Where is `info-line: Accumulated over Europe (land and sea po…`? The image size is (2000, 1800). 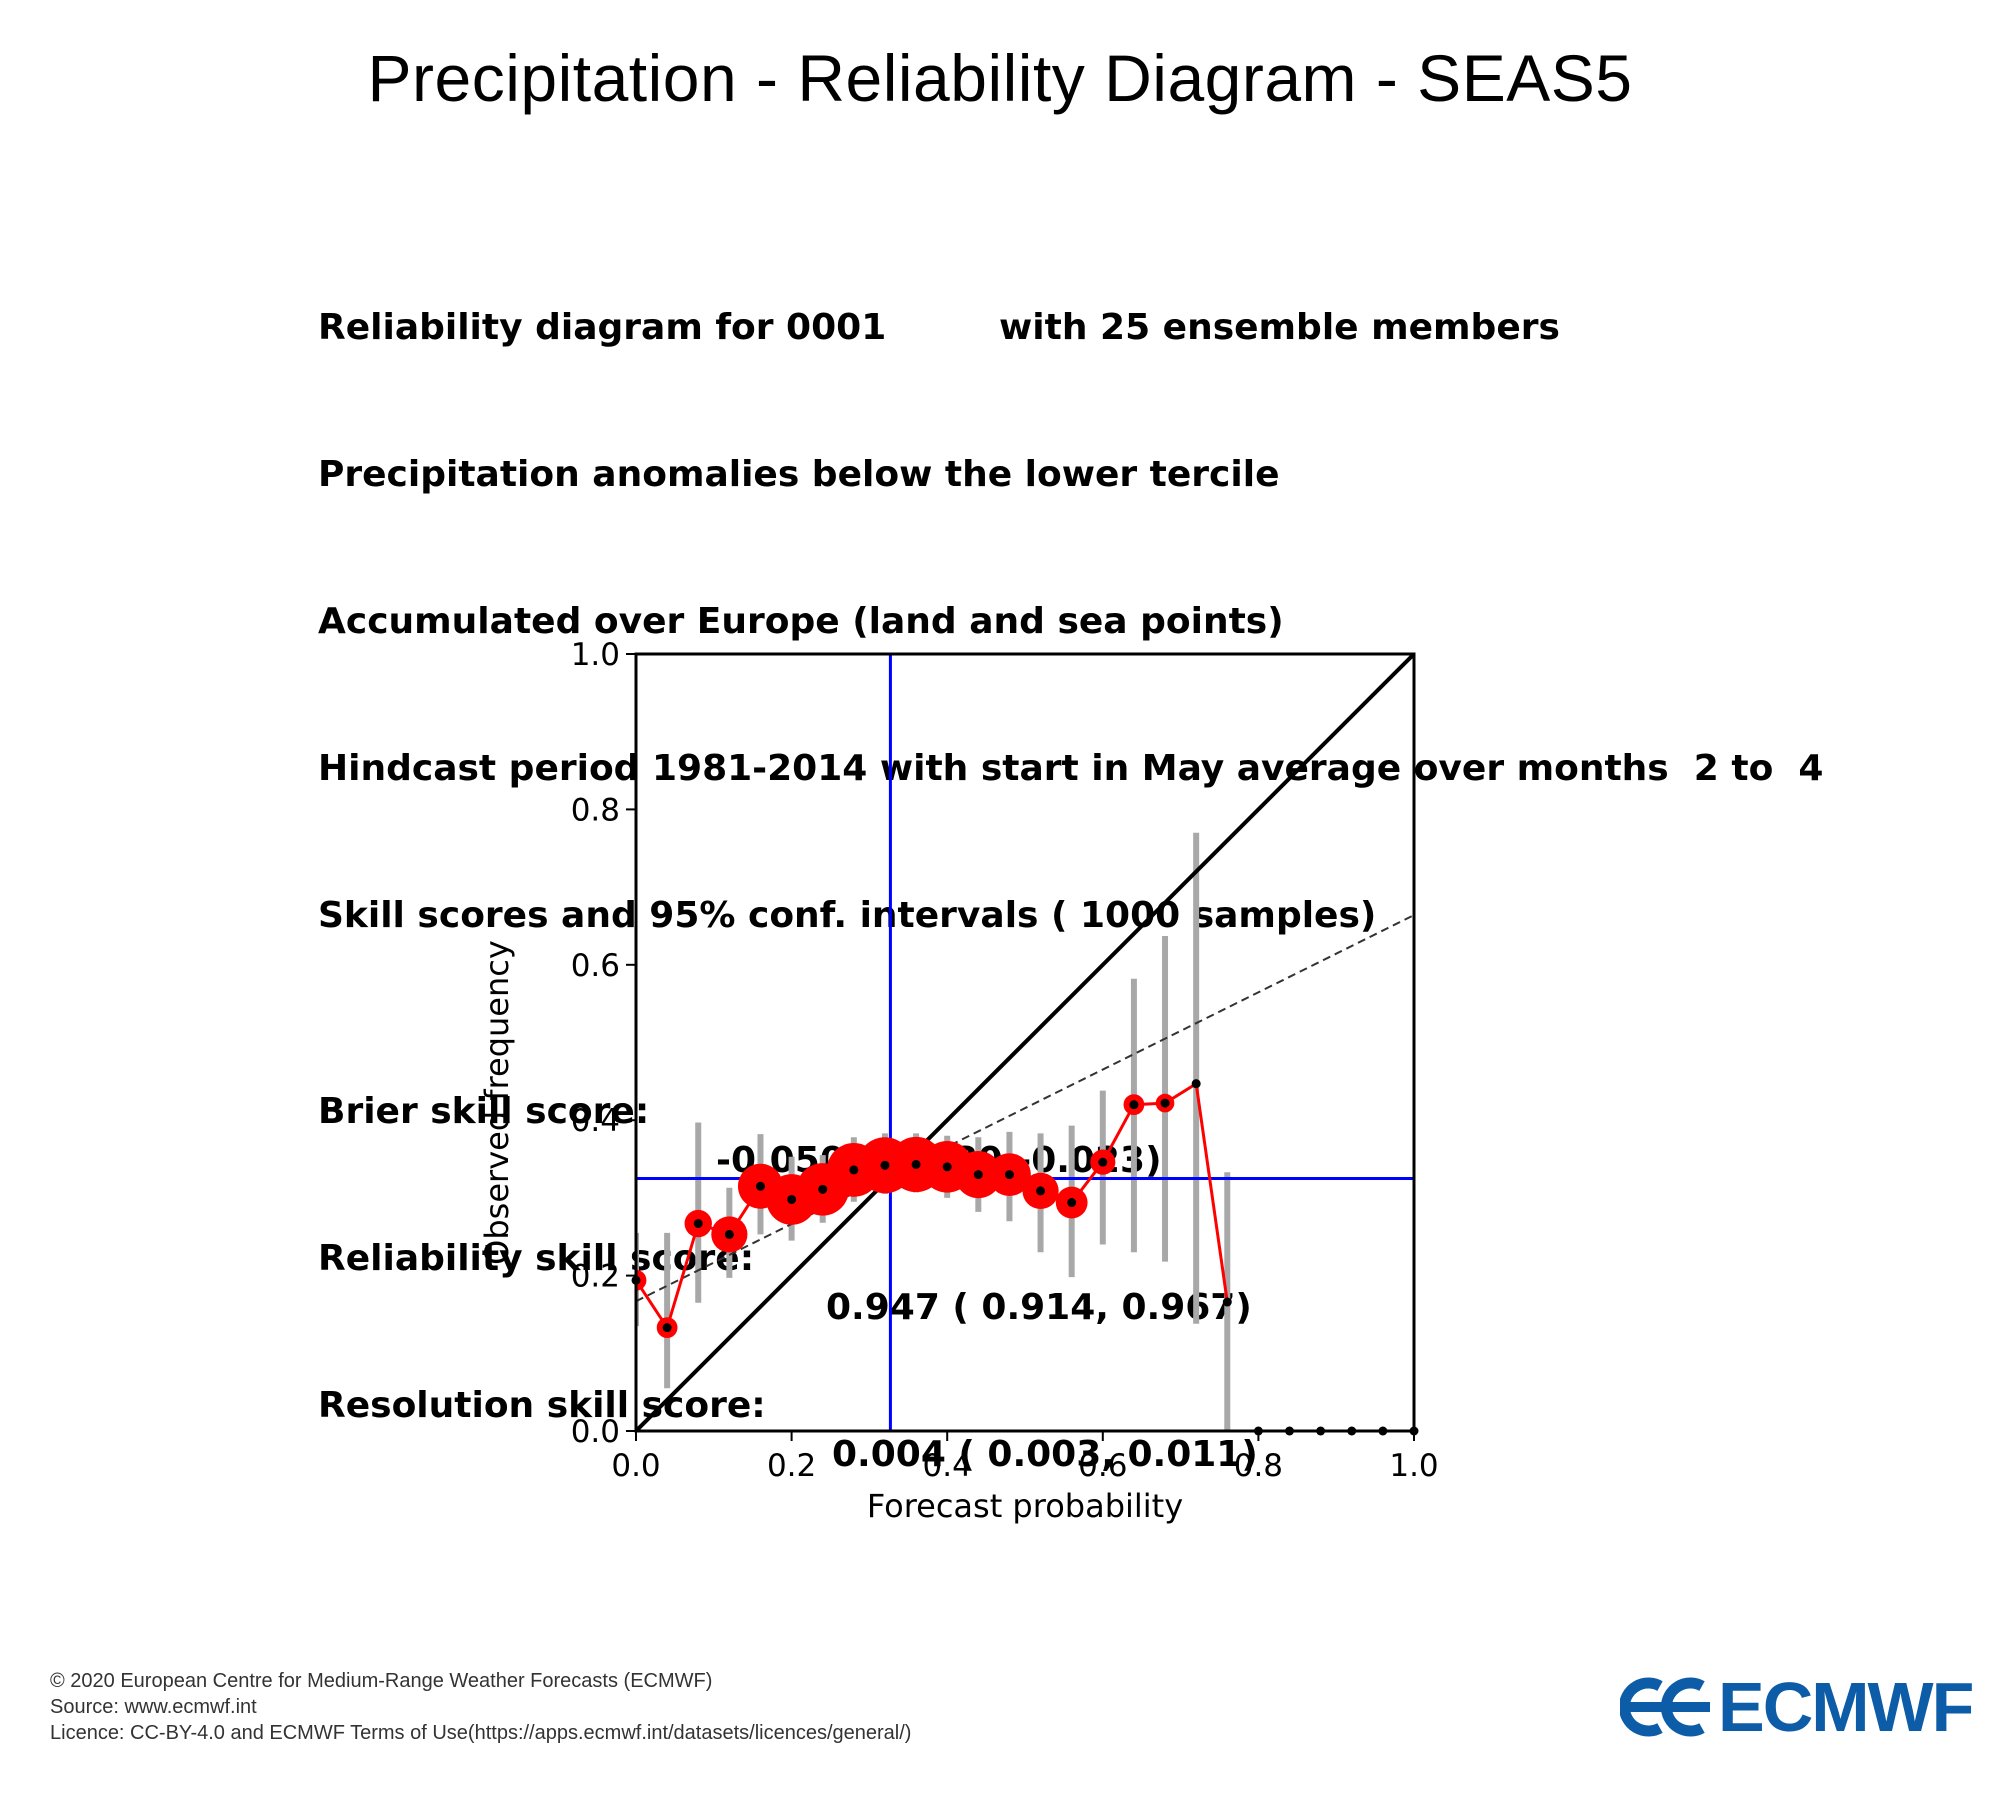
info-line: Accumulated over Europe (land and sea po… is located at coordinates (801, 621).